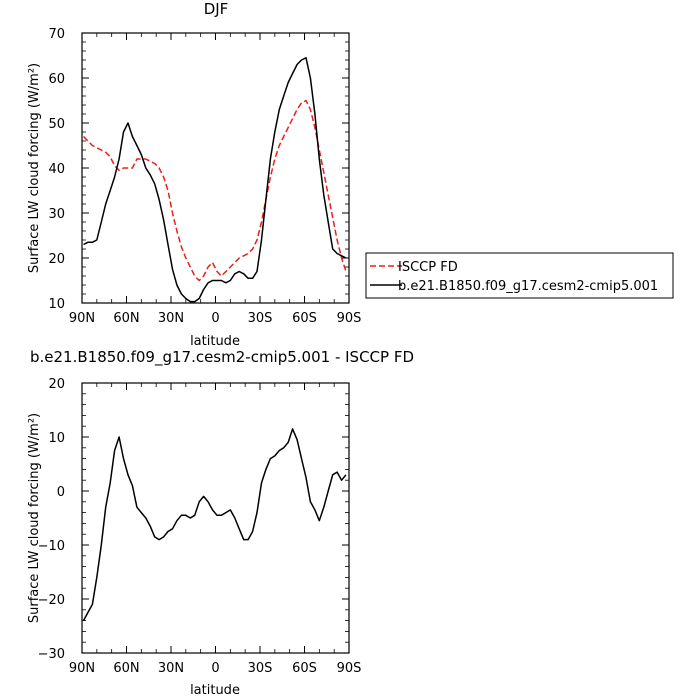  I want to click on top-y-tick-label: 10, so click(56, 304).